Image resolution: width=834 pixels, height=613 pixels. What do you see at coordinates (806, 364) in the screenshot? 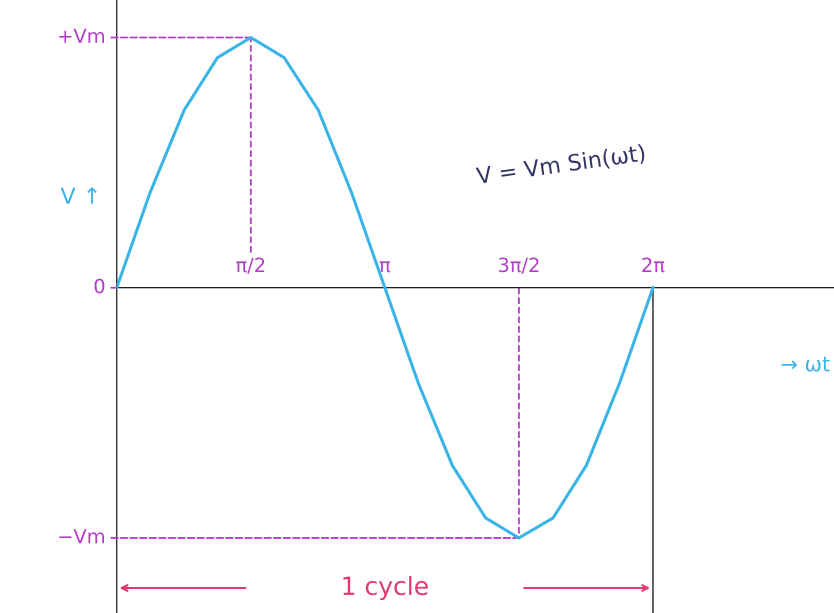
I see `x-axis-title: → ωt` at bounding box center [806, 364].